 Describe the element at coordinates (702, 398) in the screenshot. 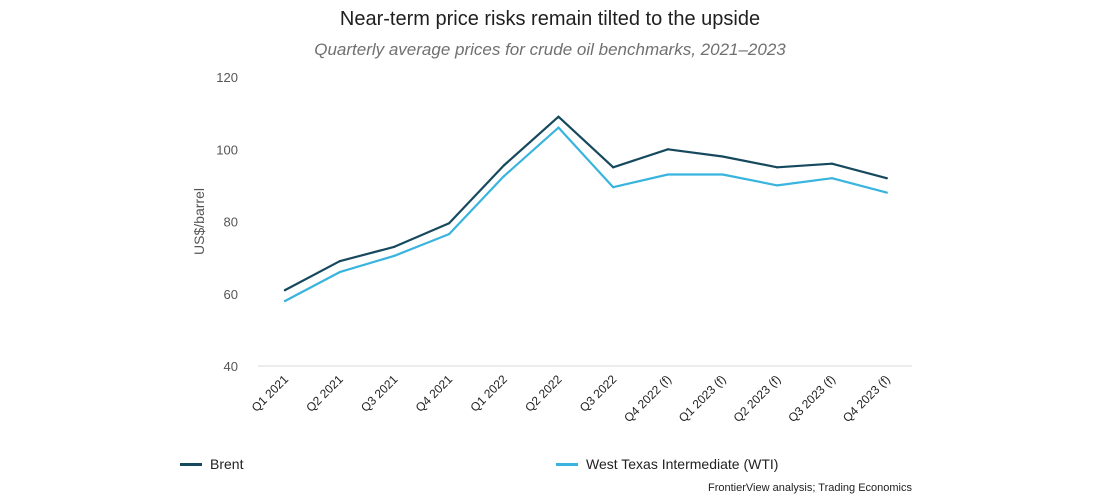

I see `x-tick-label: Q1 2023 (f)` at that location.